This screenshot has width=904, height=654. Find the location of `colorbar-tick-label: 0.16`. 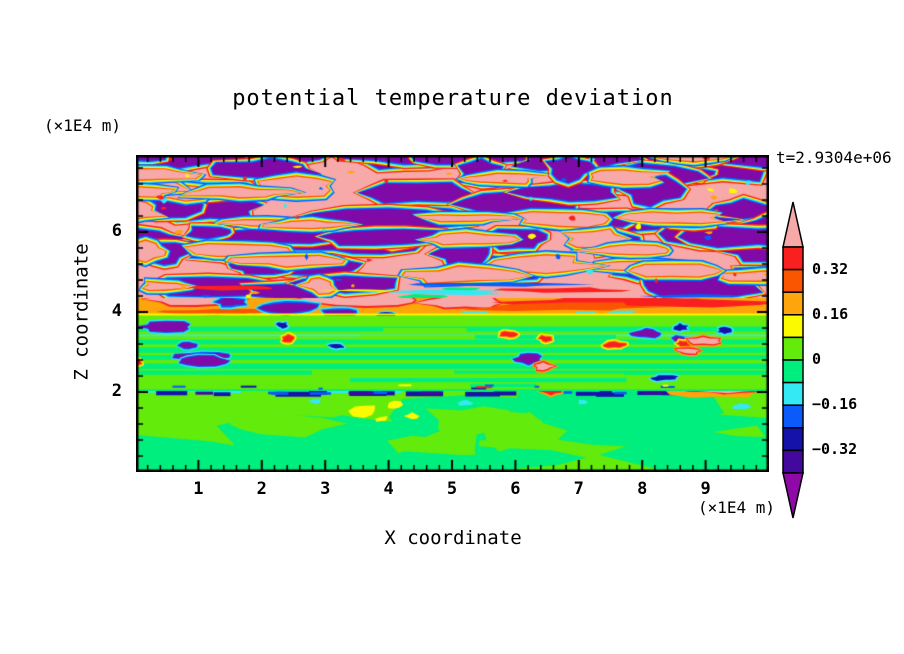

colorbar-tick-label: 0.16 is located at coordinates (830, 313).